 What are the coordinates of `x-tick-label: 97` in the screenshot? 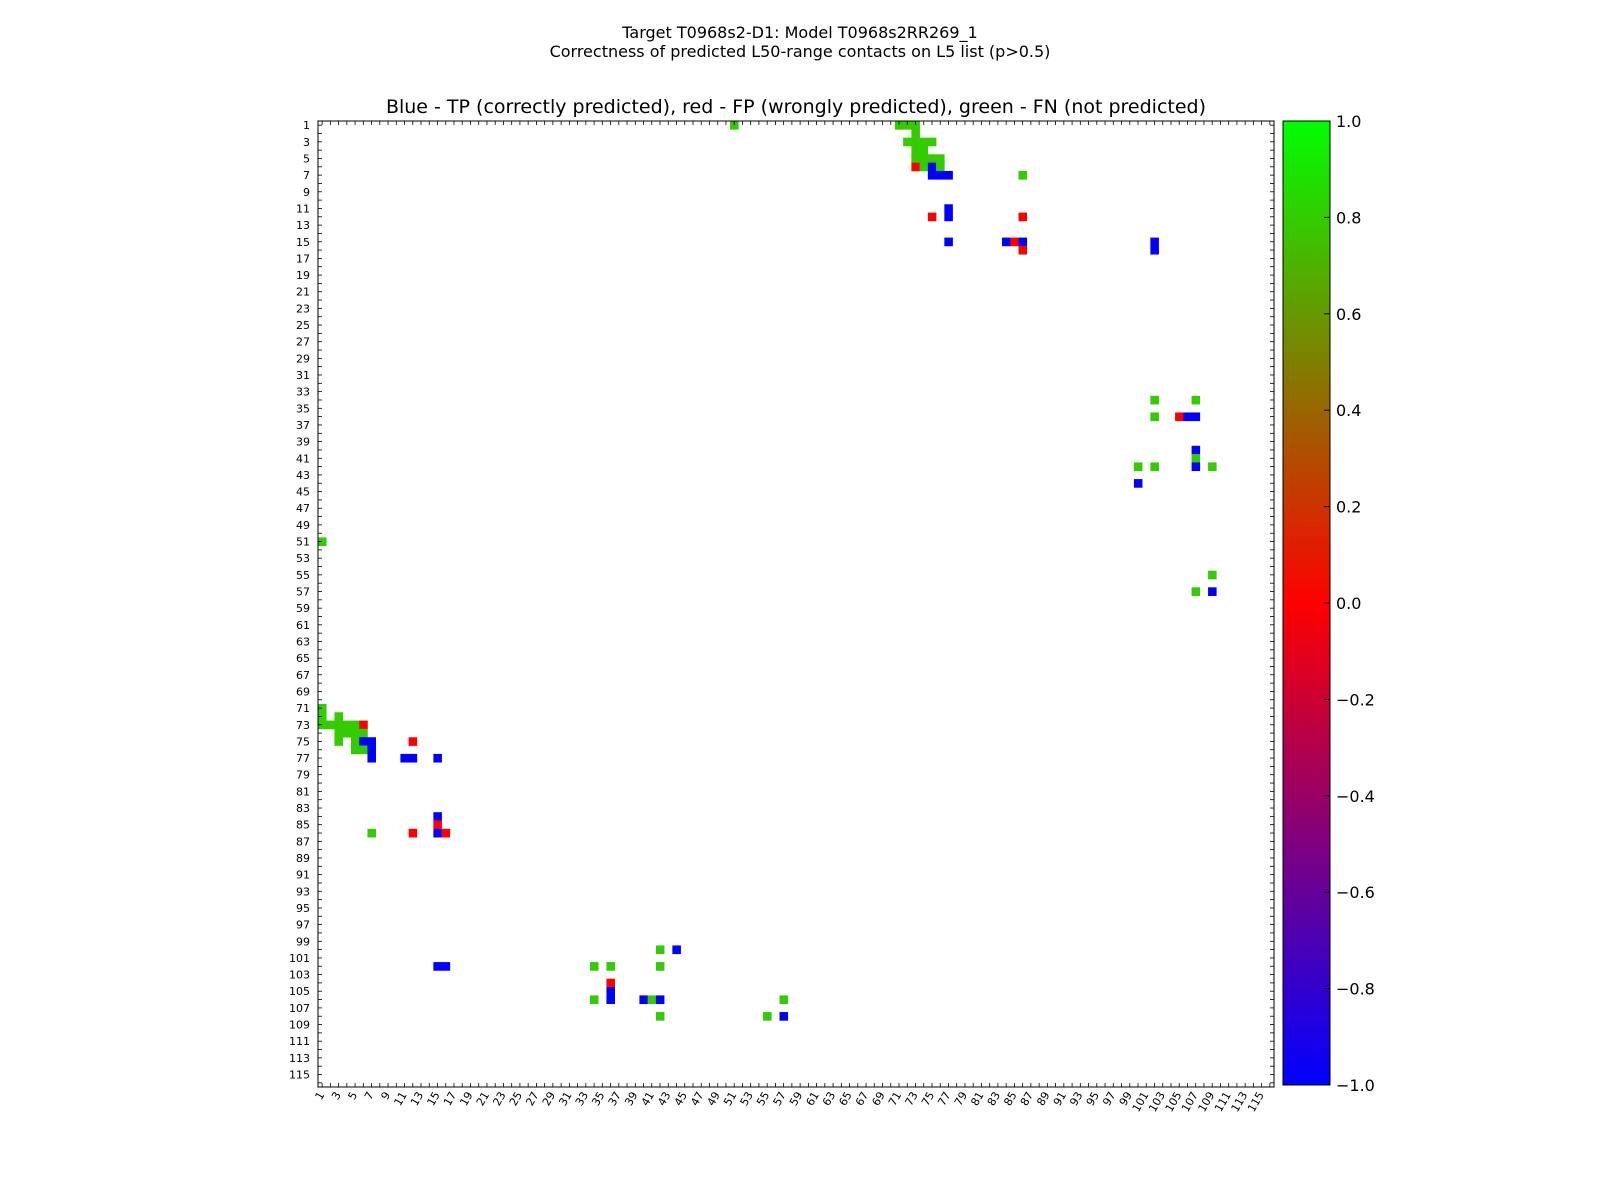 It's located at (1109, 1099).